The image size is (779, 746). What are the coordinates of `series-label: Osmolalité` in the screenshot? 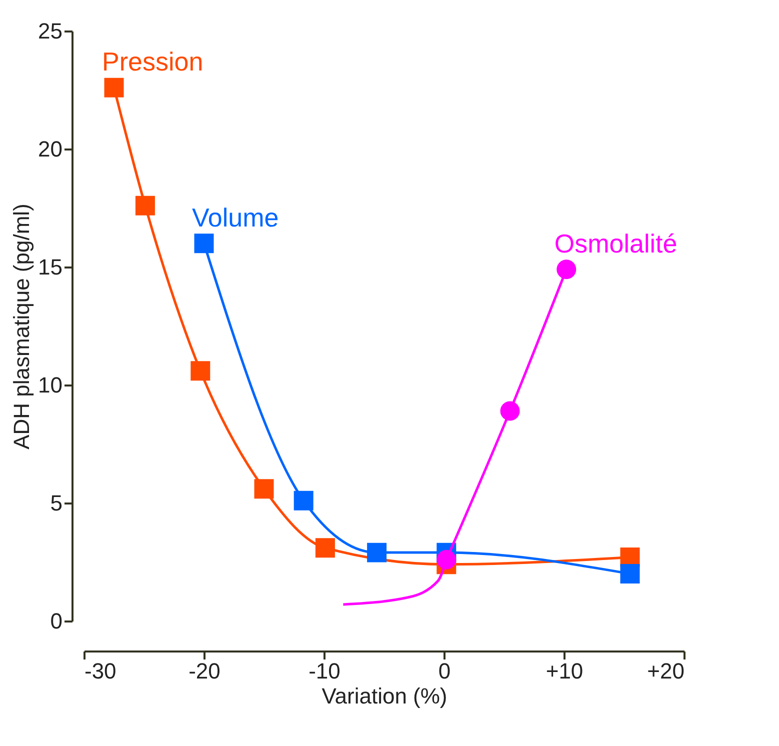 It's located at (616, 243).